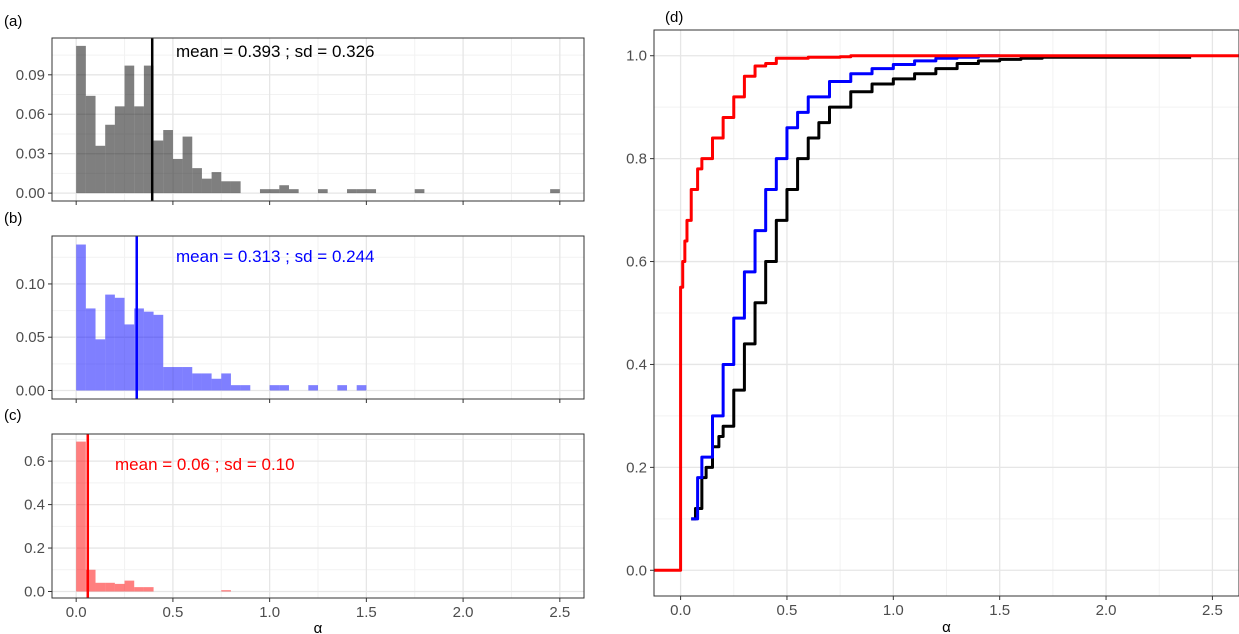  I want to click on y-tick-label: 0.8, so click(636, 159).